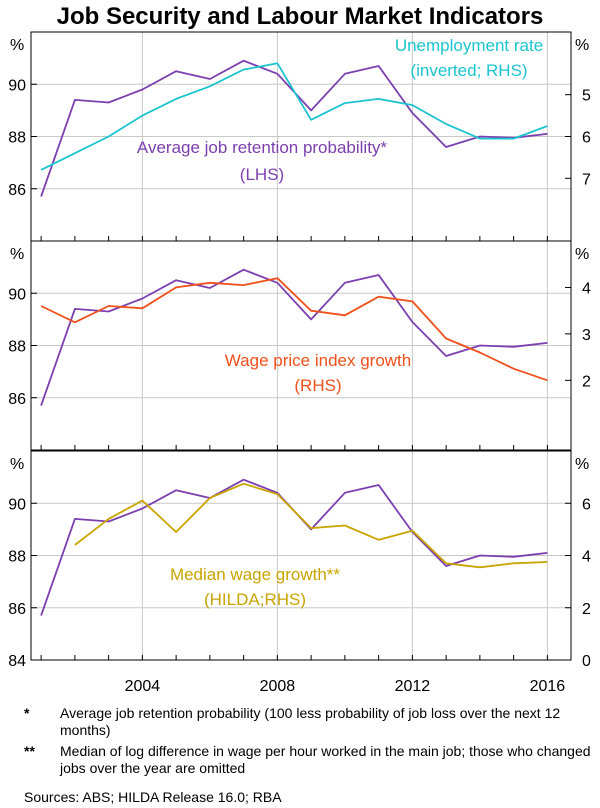 The width and height of the screenshot is (600, 808). I want to click on x-tick-label: 2004, so click(143, 686).